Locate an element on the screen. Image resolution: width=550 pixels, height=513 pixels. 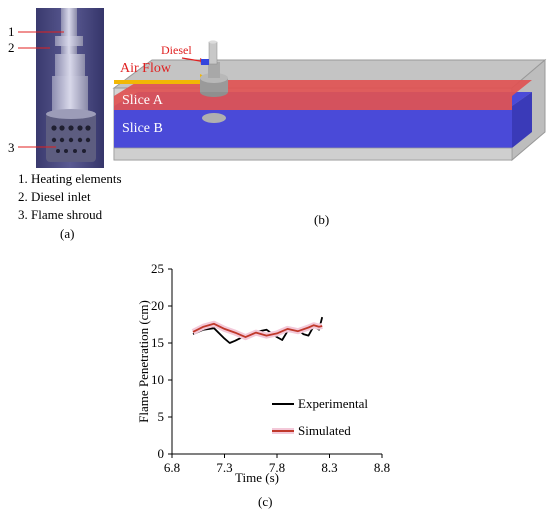
y-tick-label: 15 is located at coordinates (157, 342).